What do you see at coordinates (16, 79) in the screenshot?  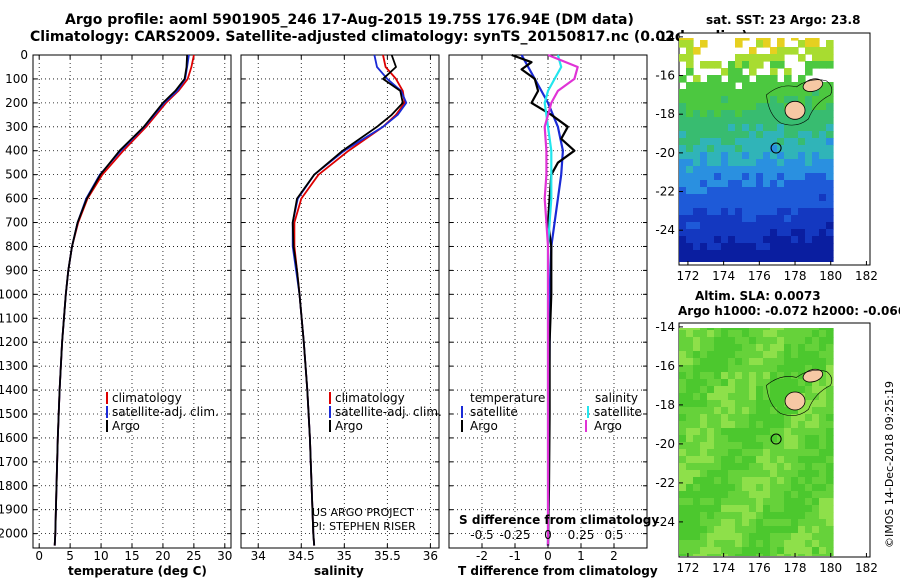 I see `depth-tick-label: 100` at bounding box center [16, 79].